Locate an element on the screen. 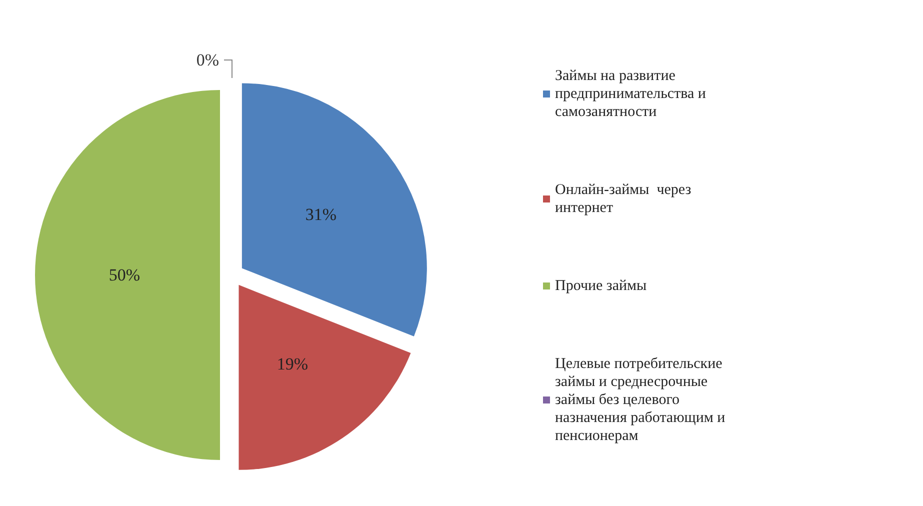  legend-label: Целевые потребительские займы и среднесрочные займы без целевого назначения работающим и пенсионерам is located at coordinates (642, 400).